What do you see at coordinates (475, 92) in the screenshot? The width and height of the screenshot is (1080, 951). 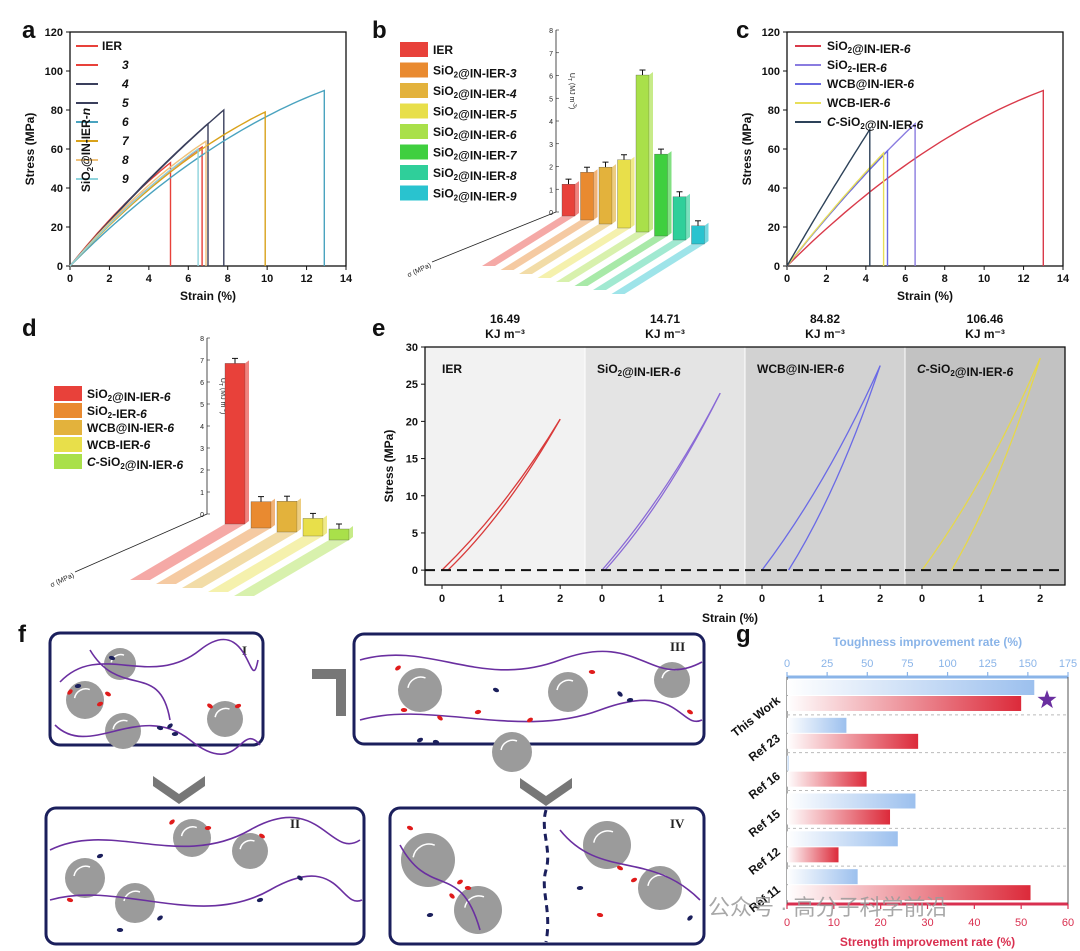 I see `legend-label-2: SiO2@IN-IER-4` at bounding box center [475, 92].